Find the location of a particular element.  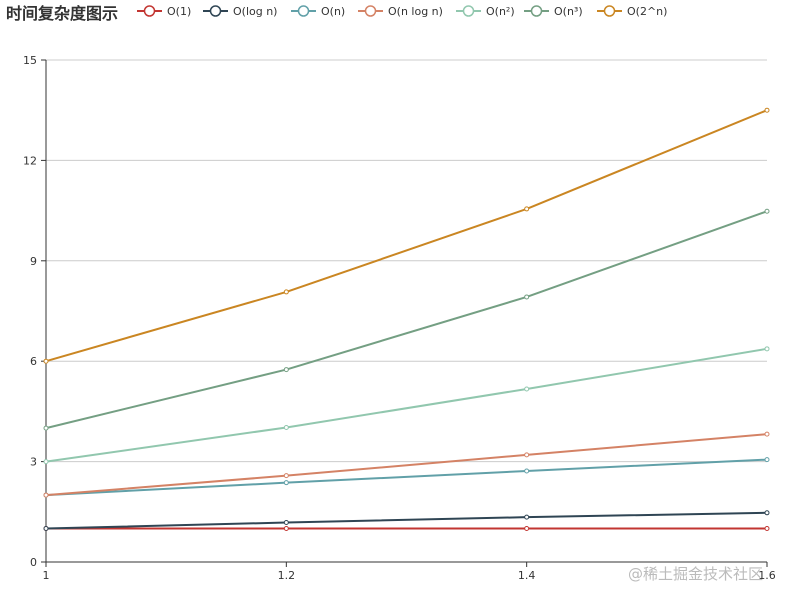

legend-item: O(n²) is located at coordinates (485, 11).